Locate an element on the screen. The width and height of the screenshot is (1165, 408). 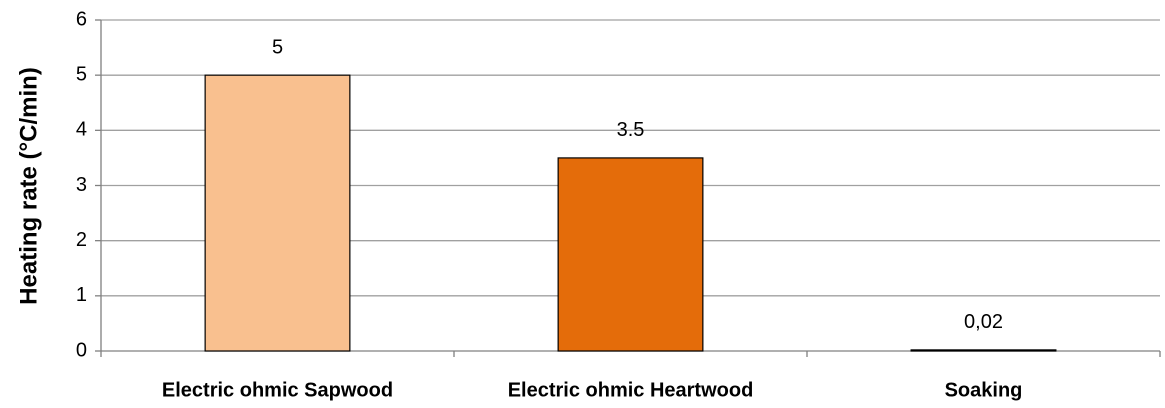
value-label: 3.5 is located at coordinates (631, 130).